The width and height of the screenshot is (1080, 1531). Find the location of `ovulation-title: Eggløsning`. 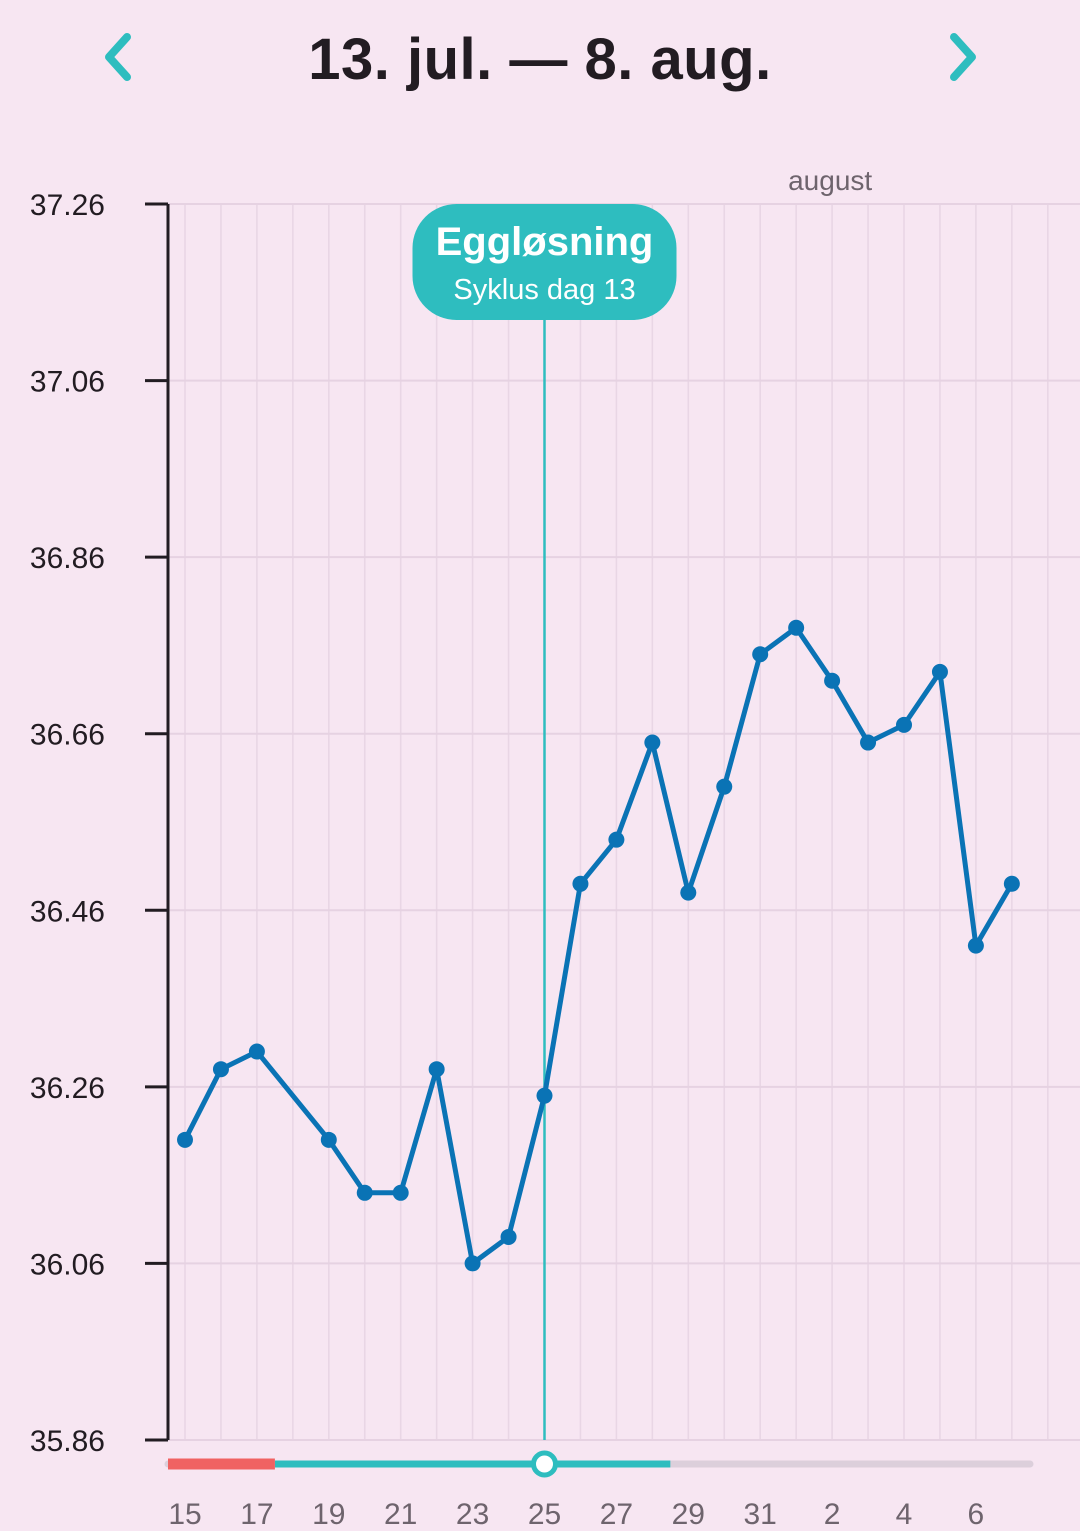

ovulation-title: Eggløsning is located at coordinates (545, 242).